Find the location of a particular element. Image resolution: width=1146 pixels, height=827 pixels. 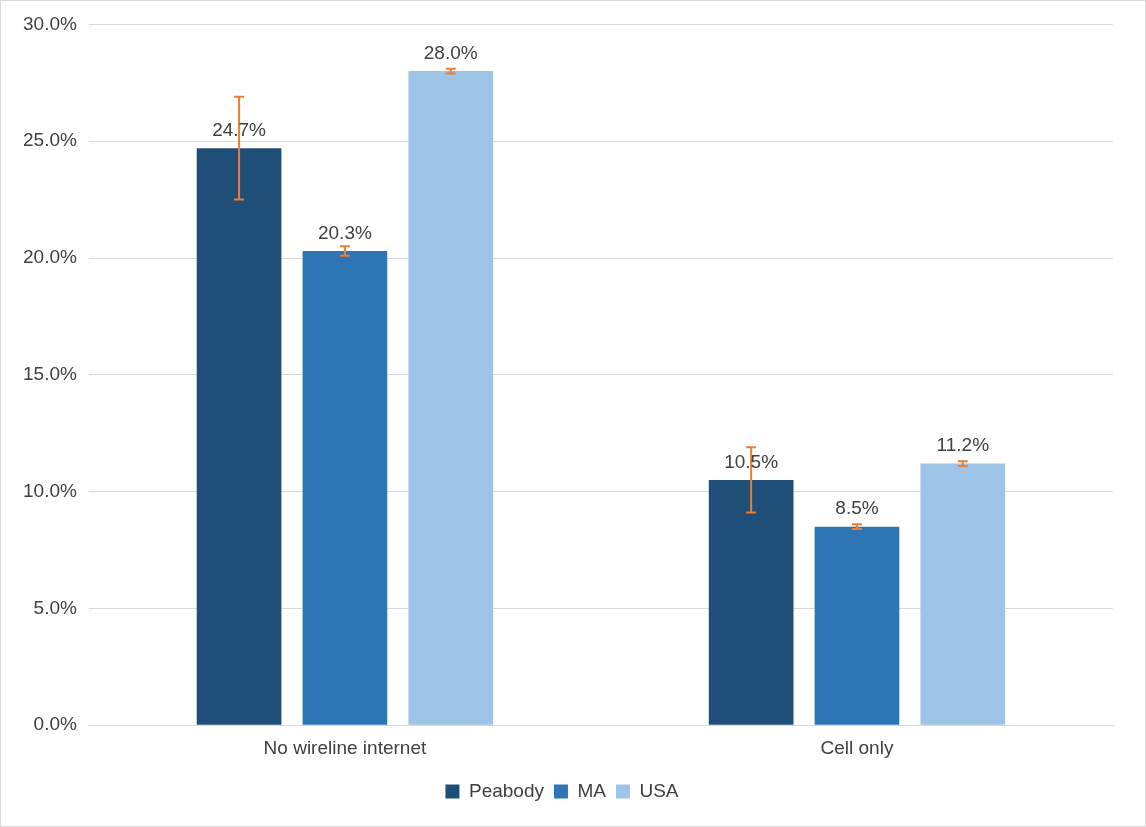

y-tick-label: 20.0% is located at coordinates (50, 257).